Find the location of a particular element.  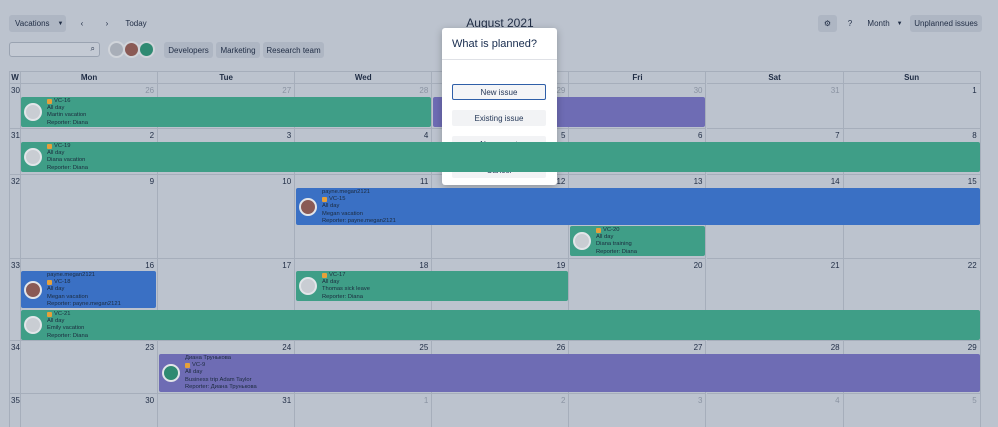

divider is located at coordinates (499, 59).